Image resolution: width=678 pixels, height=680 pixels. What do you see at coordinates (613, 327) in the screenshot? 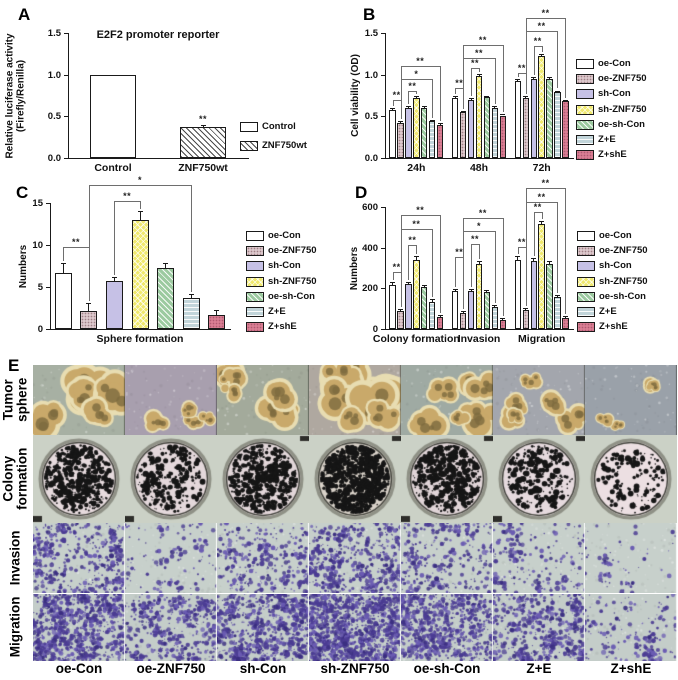
I see `legend-label: Z+shE` at bounding box center [613, 327].